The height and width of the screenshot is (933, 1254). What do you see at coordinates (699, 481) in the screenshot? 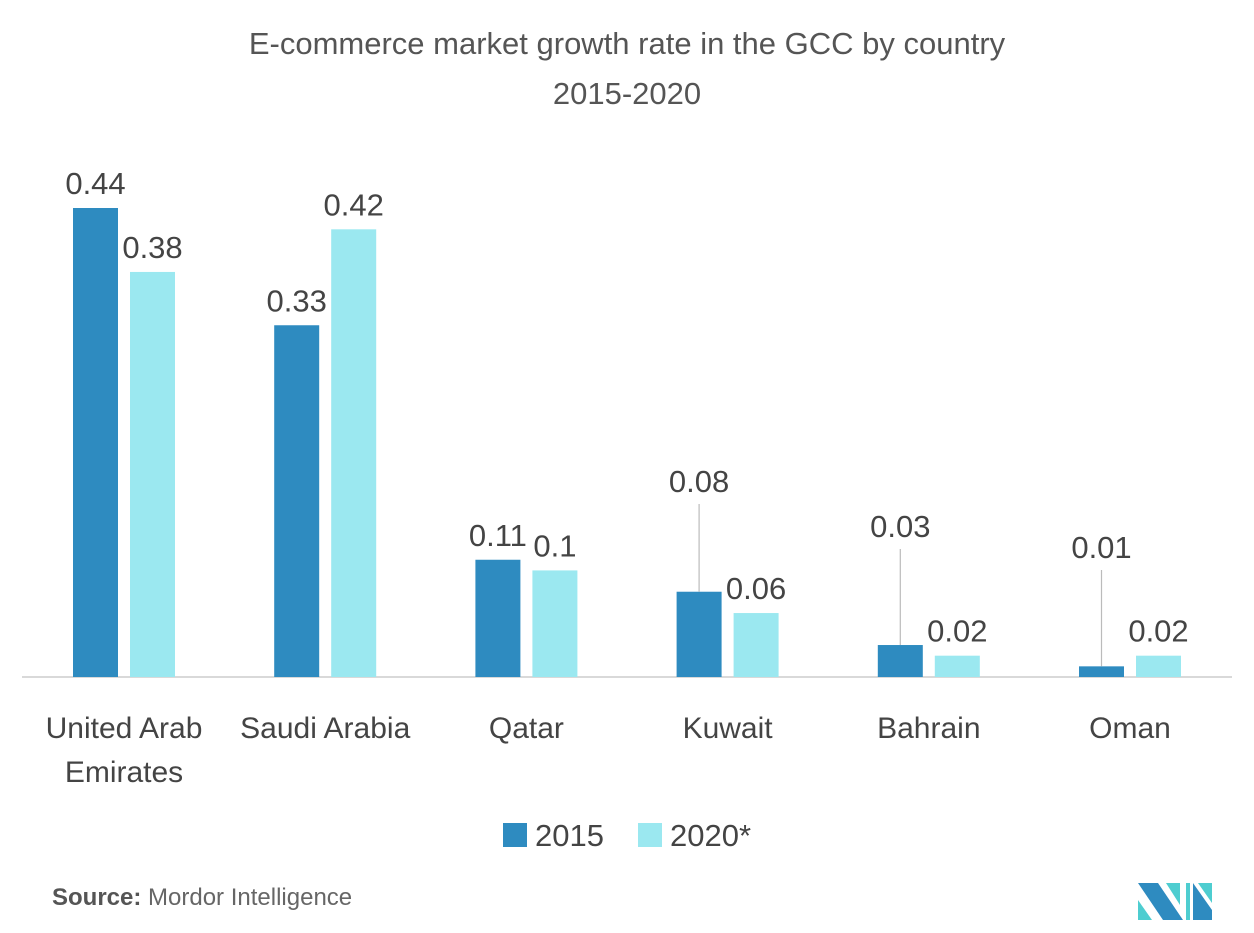
I see `data-label: 0.08` at bounding box center [699, 481].